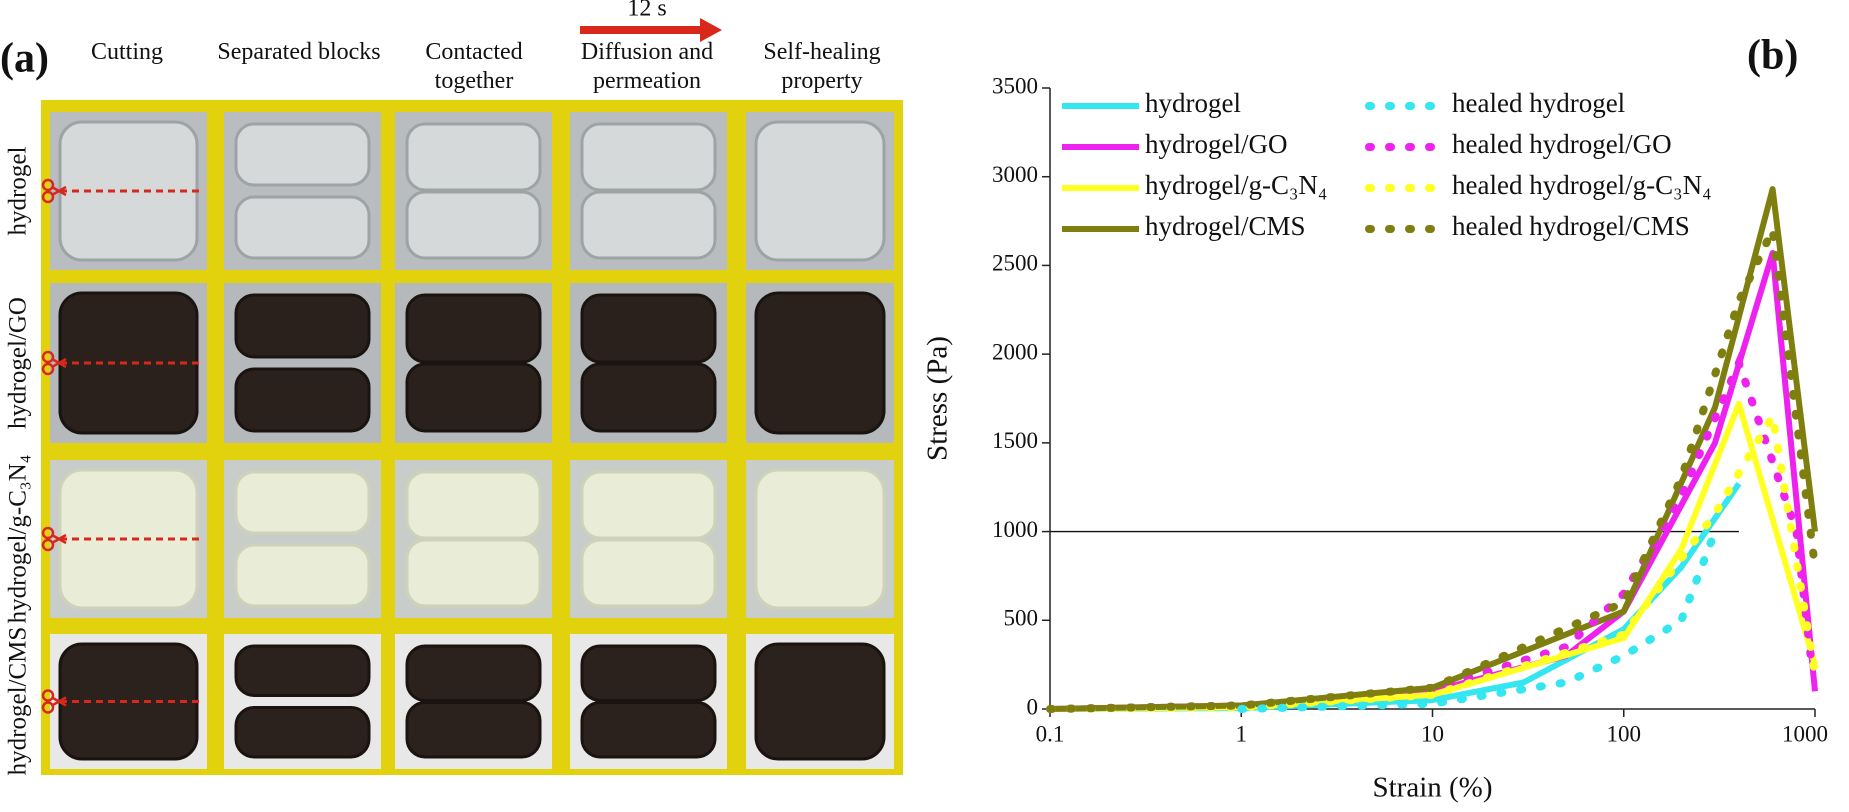  I want to click on legend-label: healed hydrogel/g-C₃N₄, so click(1582, 185).